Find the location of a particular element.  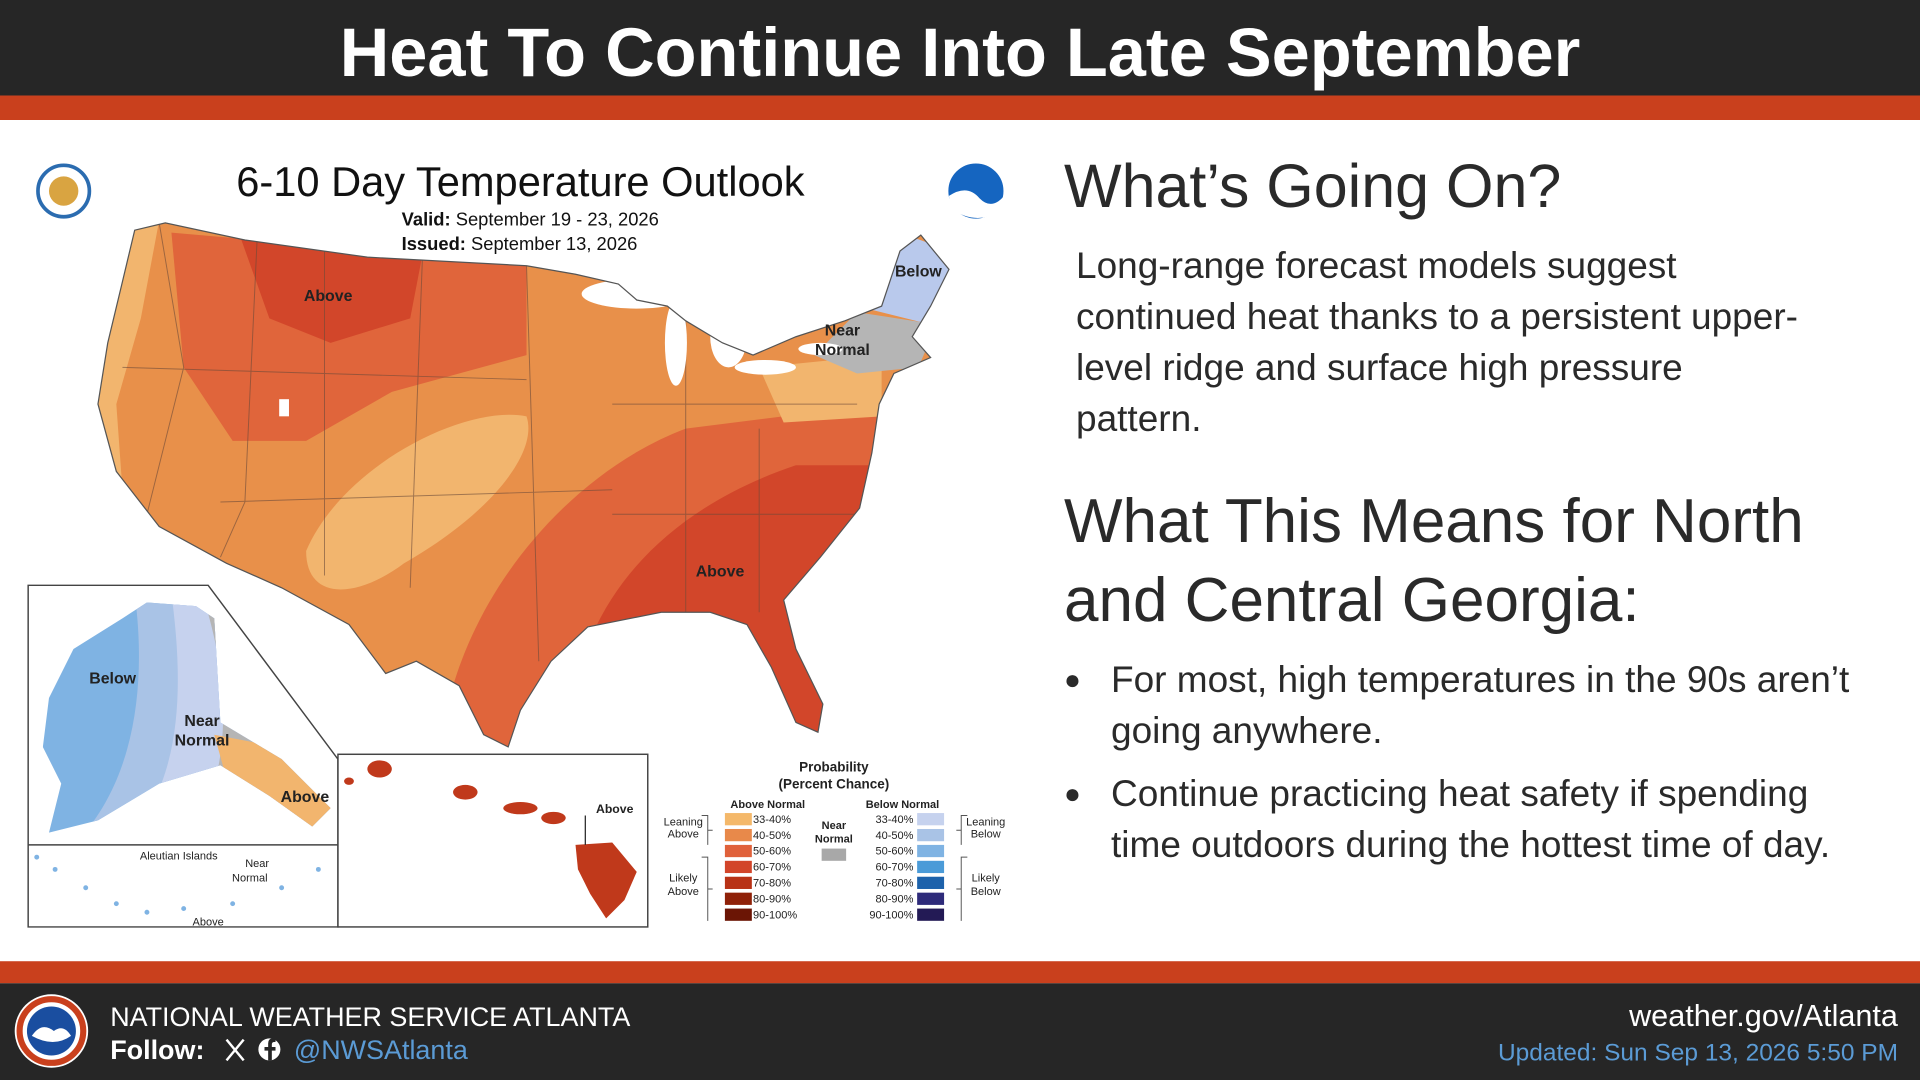

footer-bar is located at coordinates (960, 1031).